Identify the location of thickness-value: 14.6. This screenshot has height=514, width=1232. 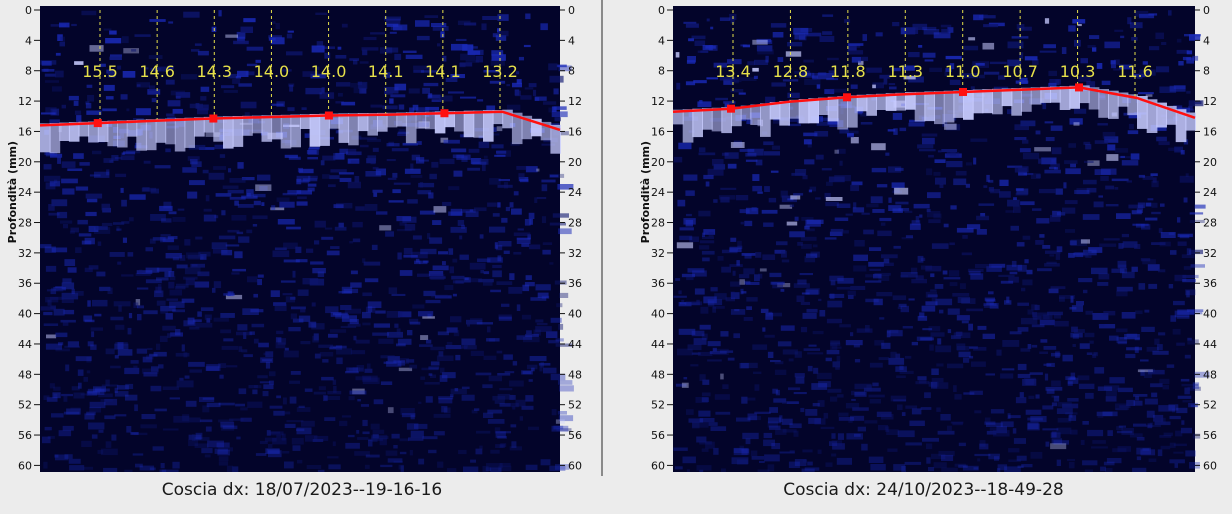
(157, 71).